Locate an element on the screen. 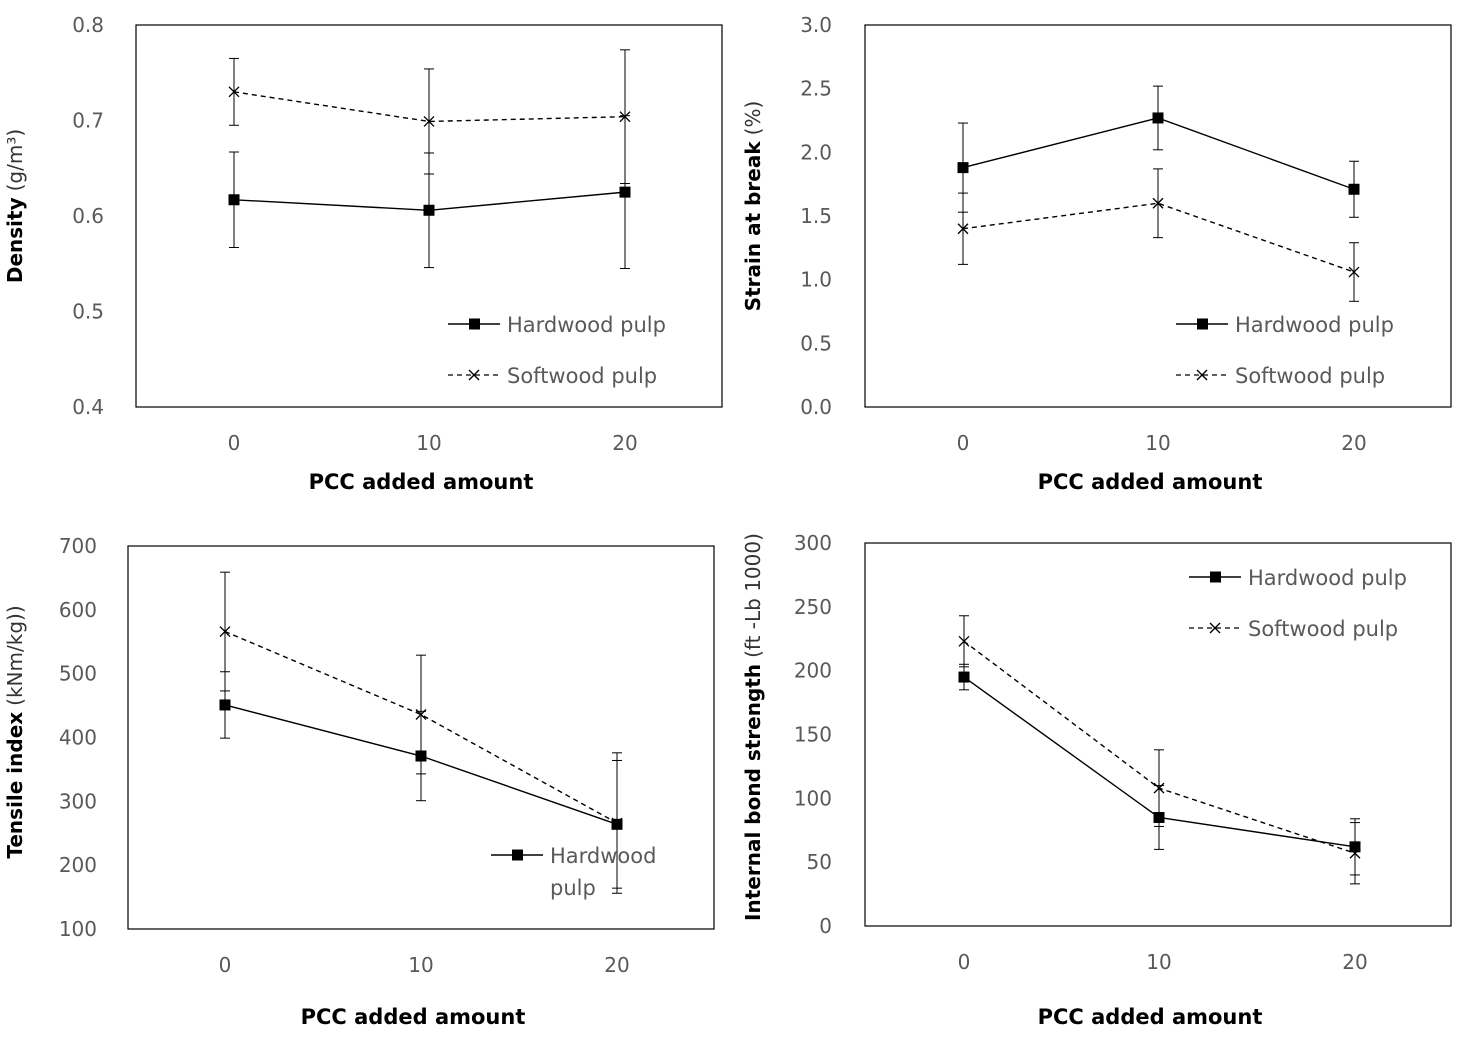 The image size is (1473, 1046). y-tick-label: 2.0 is located at coordinates (816, 152).